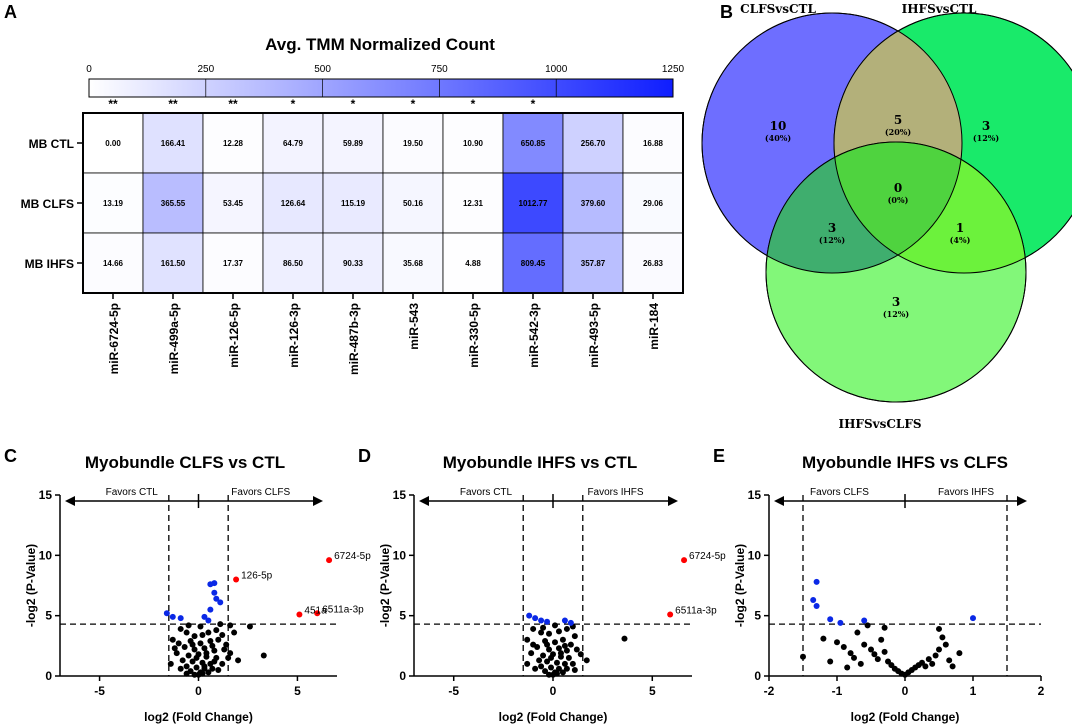 The image size is (1072, 726). I want to click on heatmap-cell-value: 29.06, so click(653, 203).